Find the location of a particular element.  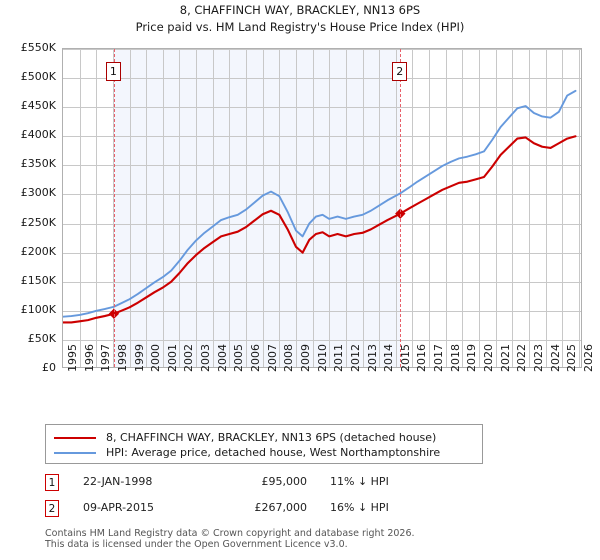

x-axis-tick-label: 1995 is located at coordinates (72, 358).